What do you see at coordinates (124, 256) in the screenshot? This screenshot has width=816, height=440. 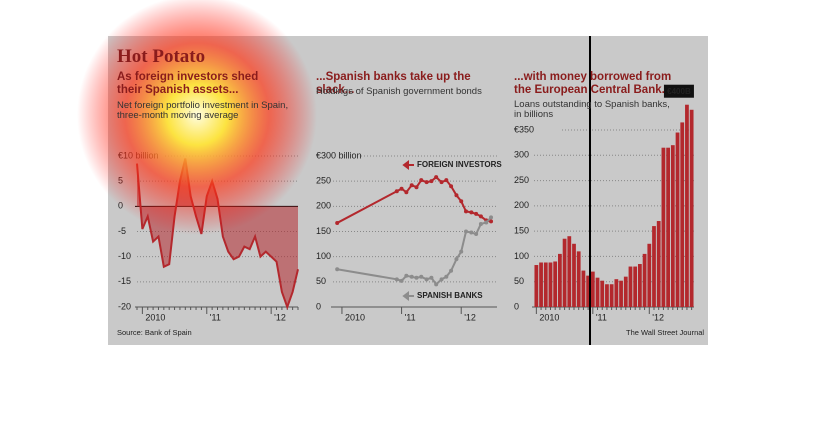 I see `y-tick-label: -10` at bounding box center [124, 256].